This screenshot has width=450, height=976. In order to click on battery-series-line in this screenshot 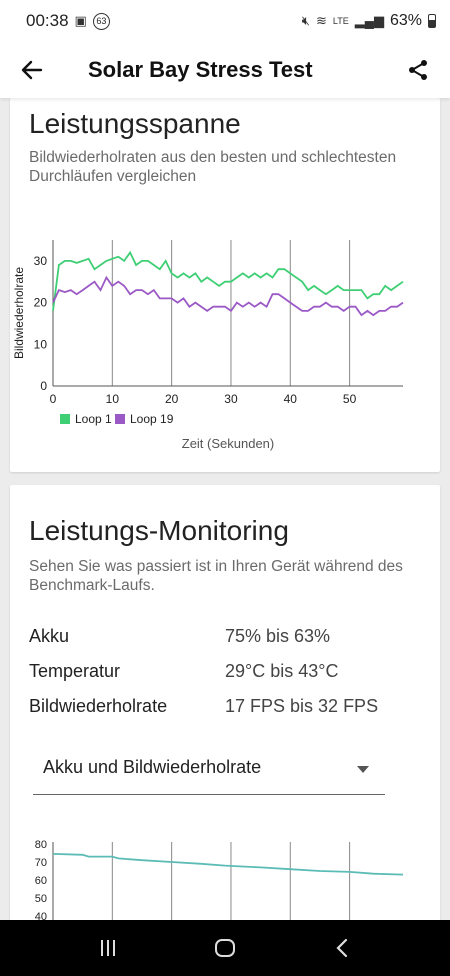, I will do `click(228, 864)`.